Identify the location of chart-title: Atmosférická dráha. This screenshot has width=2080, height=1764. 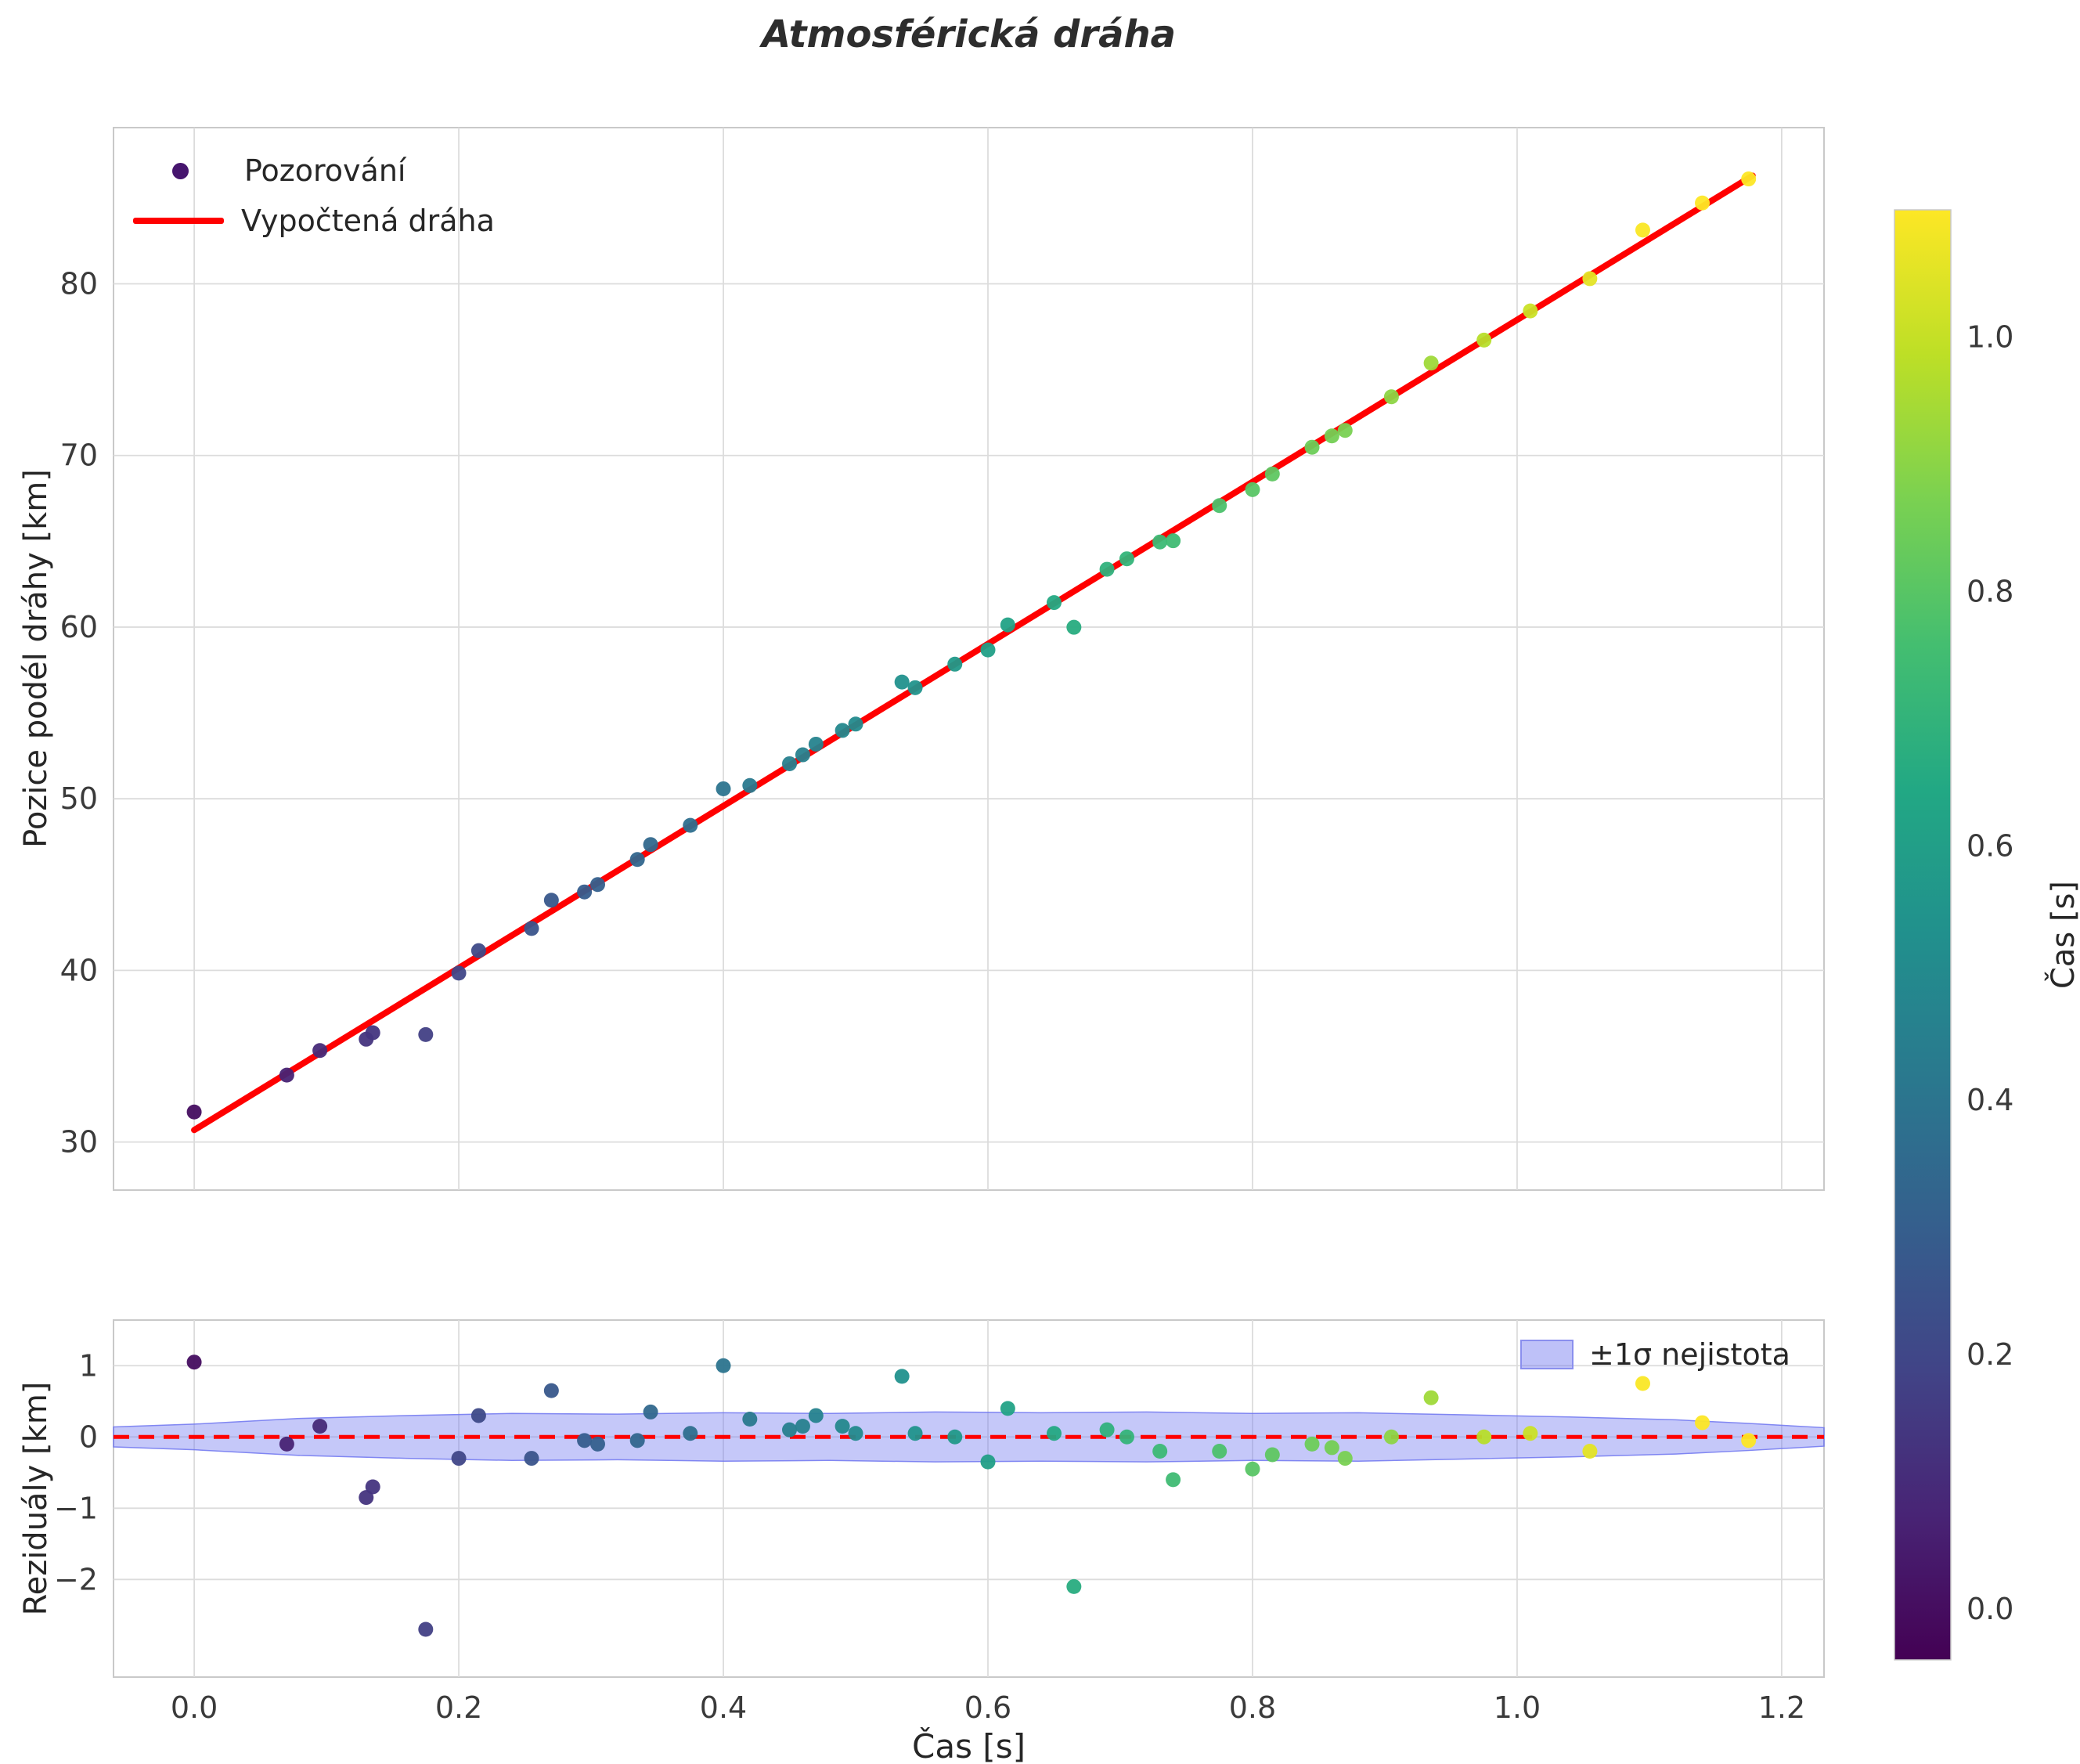
(969, 34).